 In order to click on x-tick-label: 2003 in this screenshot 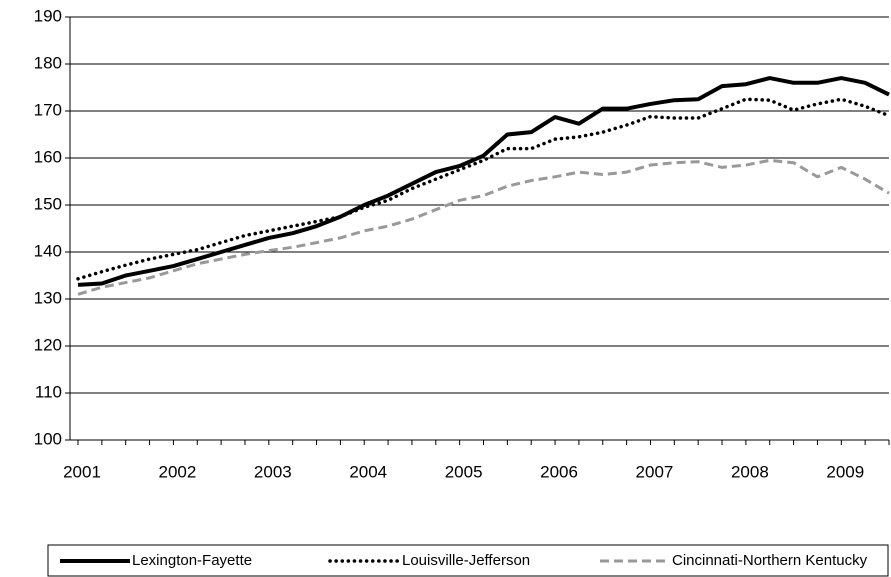, I will do `click(273, 471)`.